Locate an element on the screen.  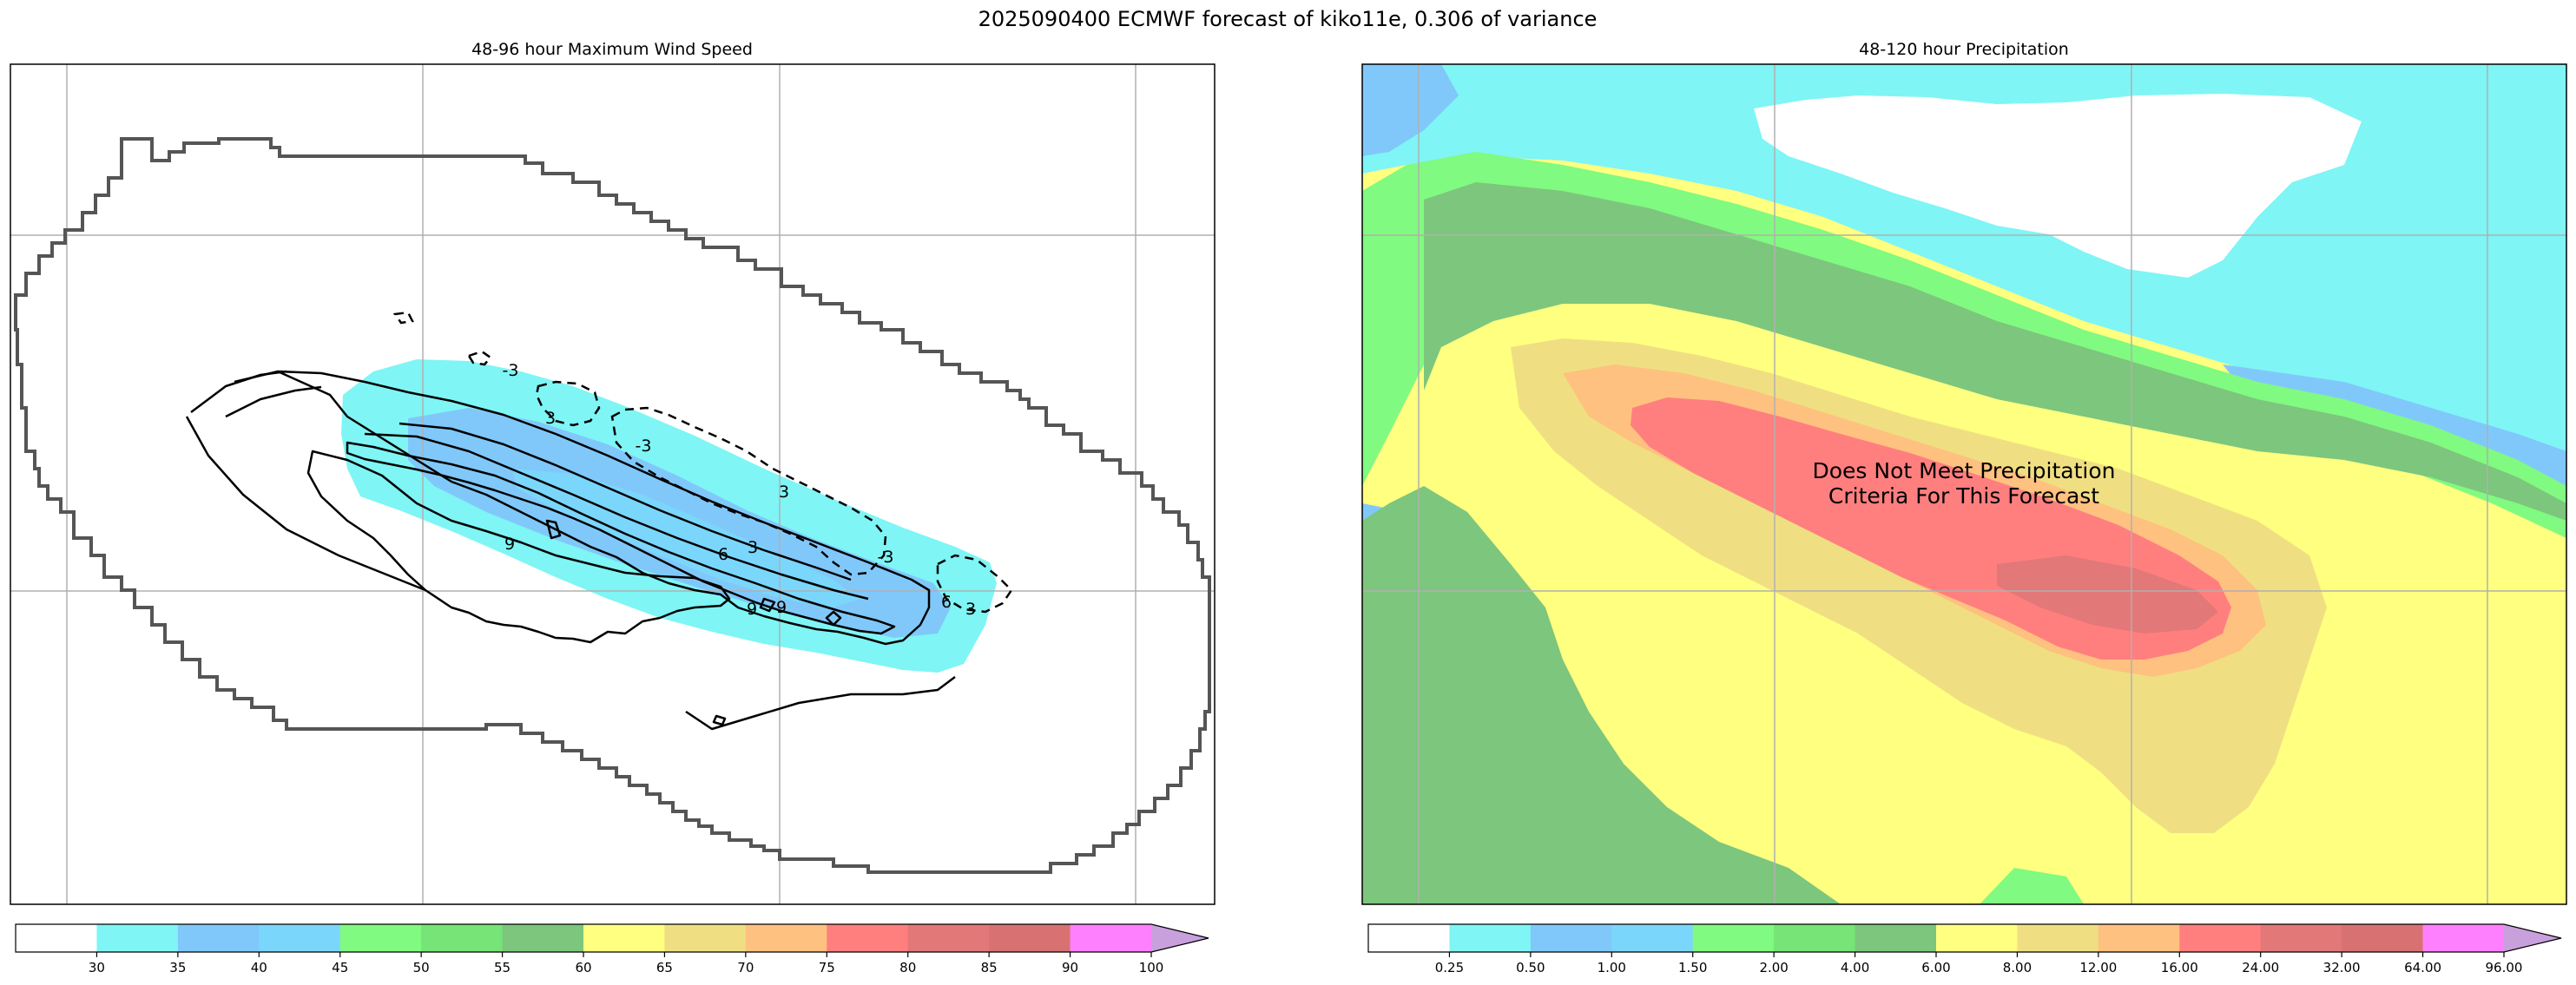
colorbar-tick-label: 70 is located at coordinates (745, 967).